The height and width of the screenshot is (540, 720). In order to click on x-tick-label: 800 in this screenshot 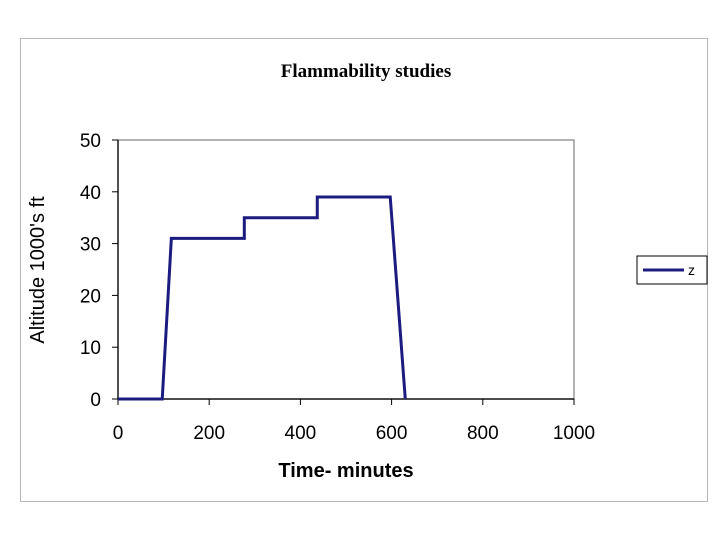, I will do `click(483, 433)`.